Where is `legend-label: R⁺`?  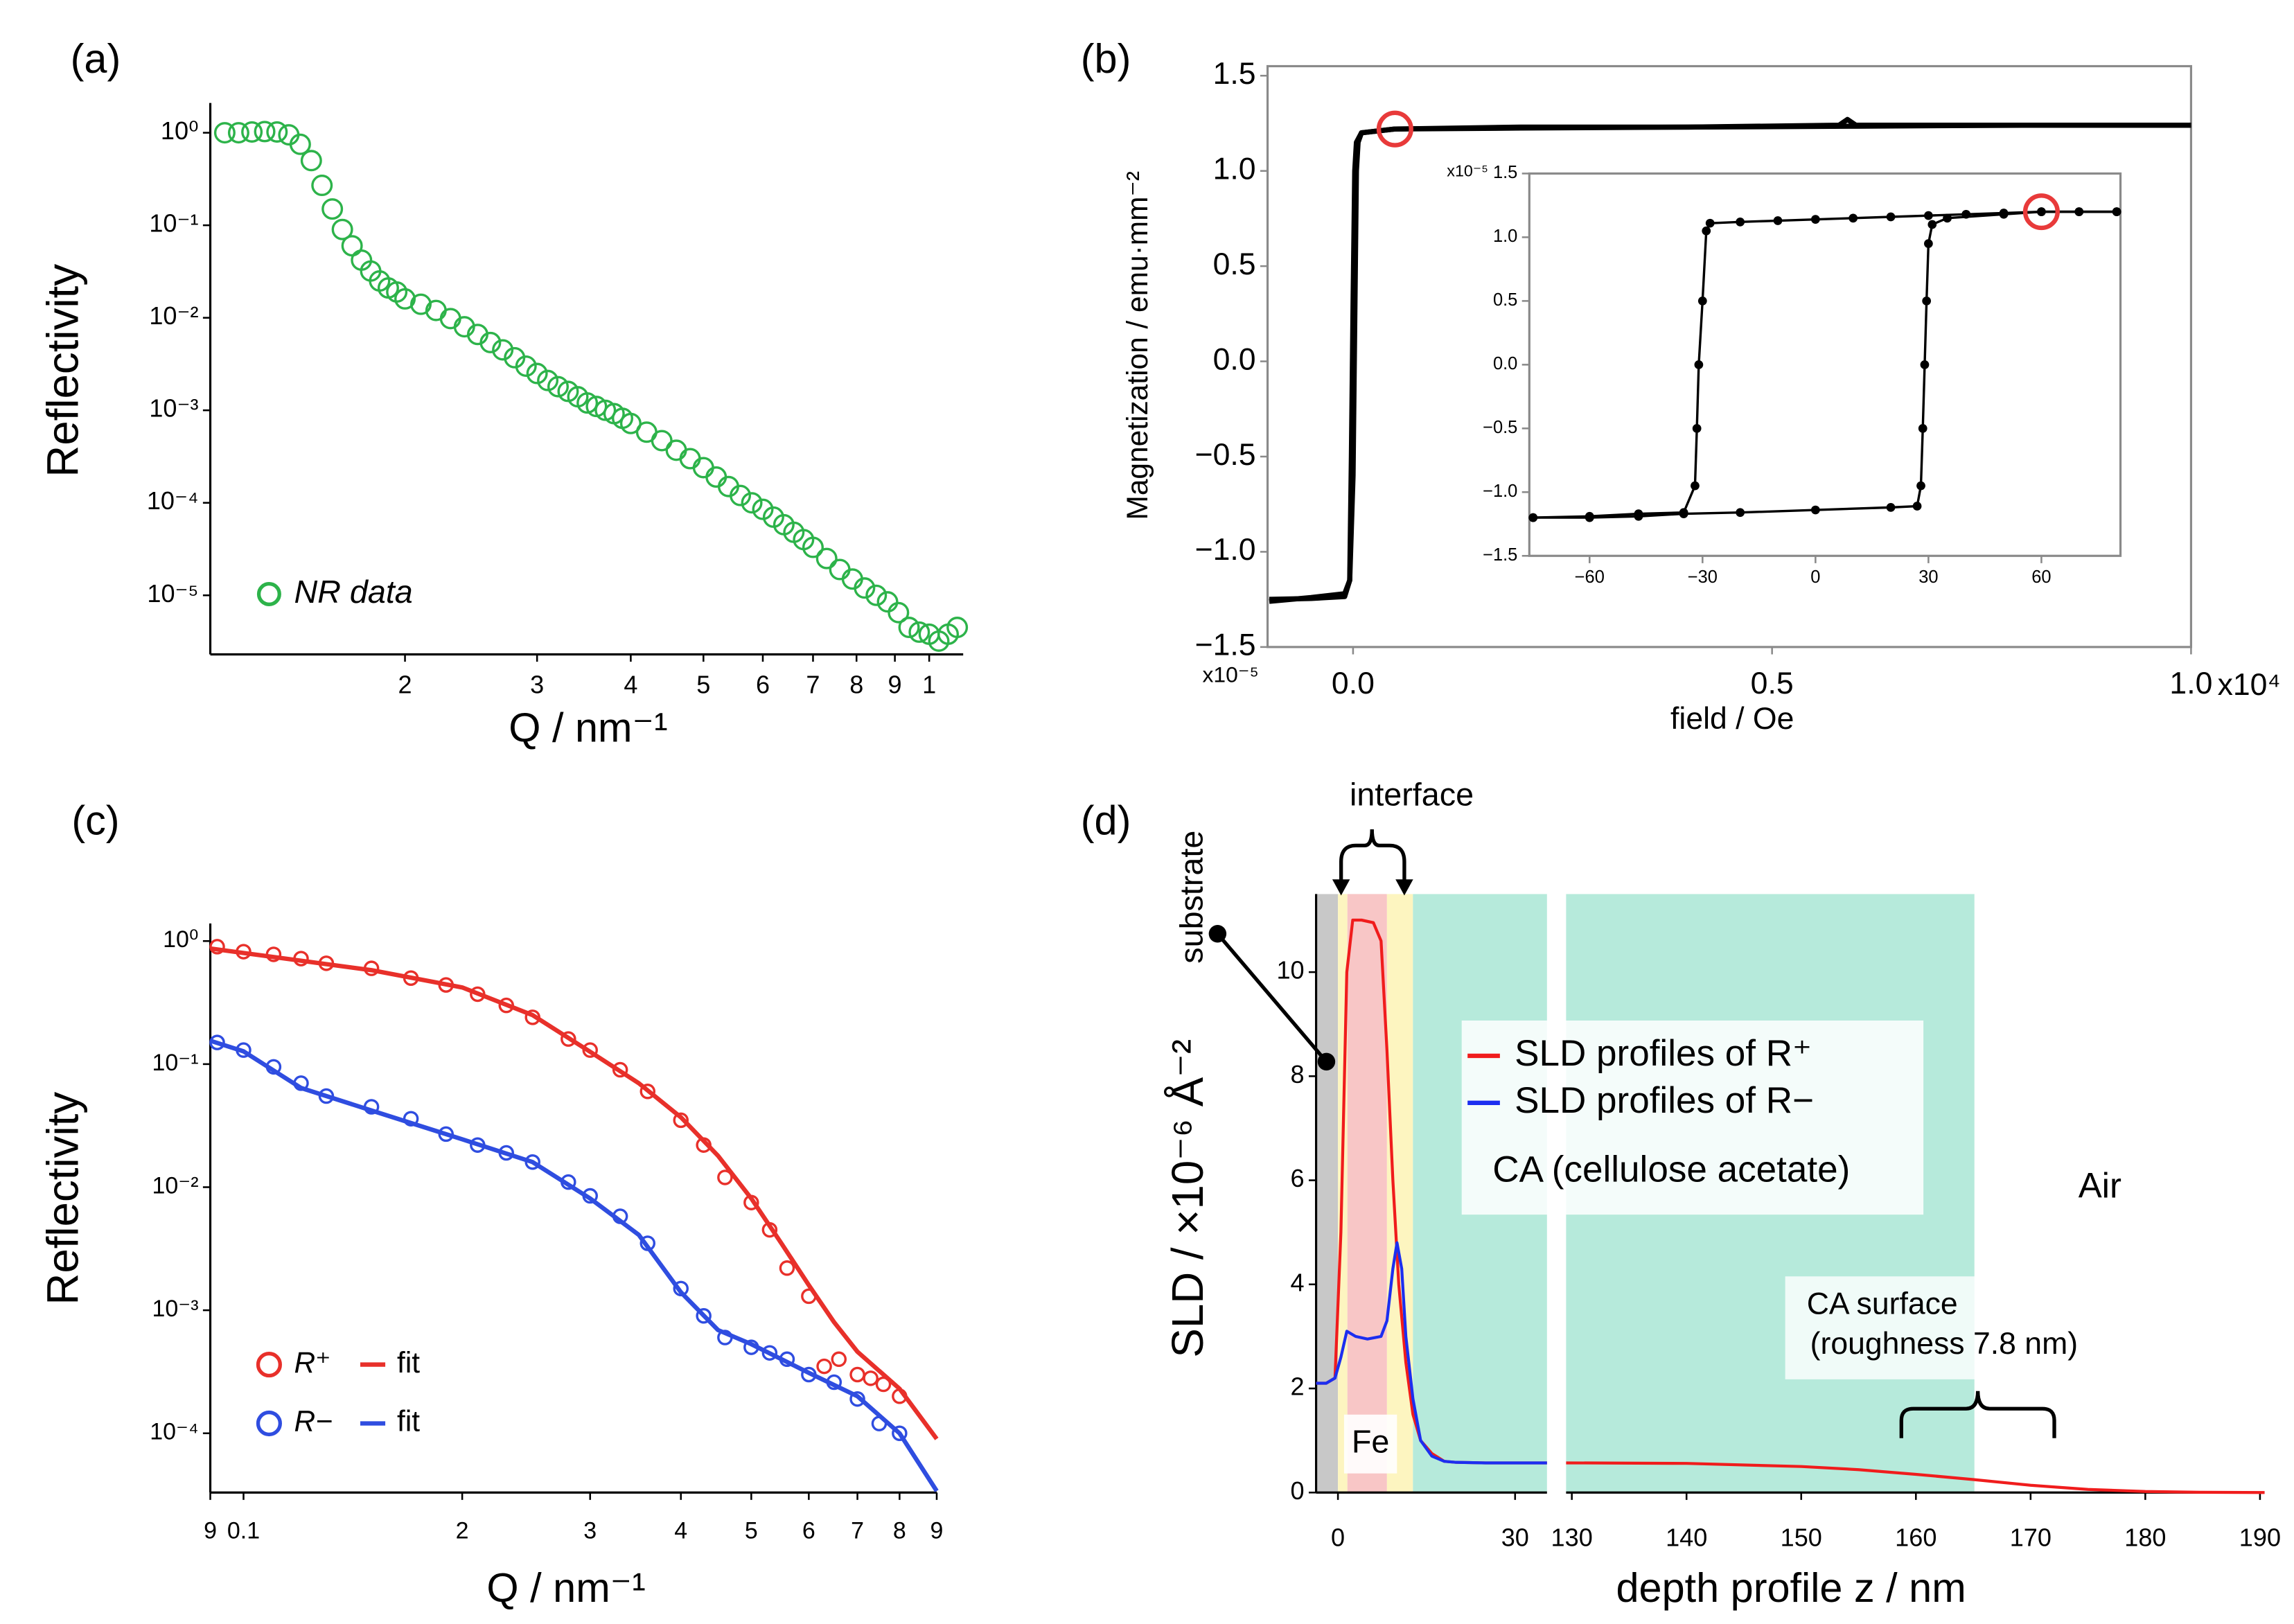 legend-label: R⁺ is located at coordinates (312, 1362).